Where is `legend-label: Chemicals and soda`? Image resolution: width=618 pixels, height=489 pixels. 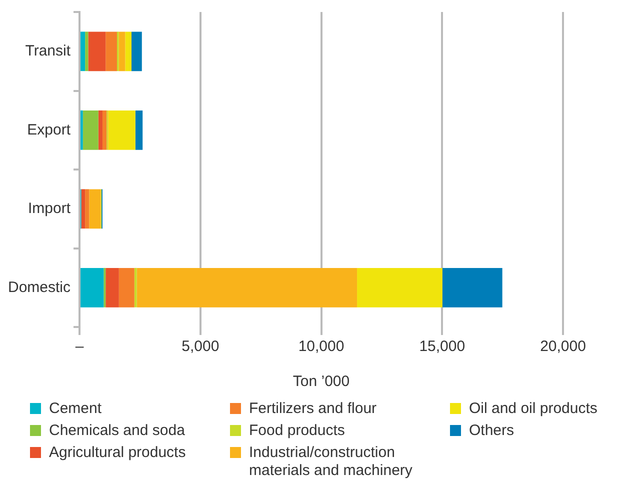 legend-label: Chemicals and soda is located at coordinates (117, 431).